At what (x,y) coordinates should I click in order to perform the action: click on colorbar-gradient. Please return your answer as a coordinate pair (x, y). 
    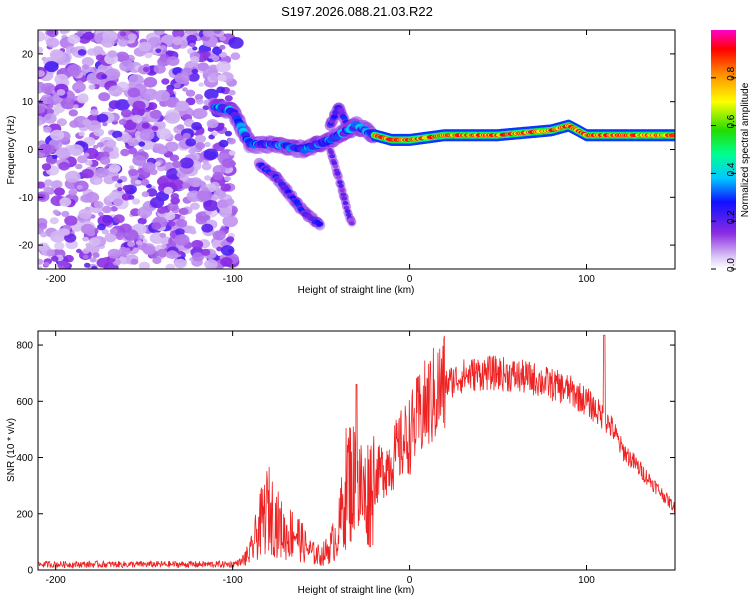
    Looking at the image, I should click on (723, 149).